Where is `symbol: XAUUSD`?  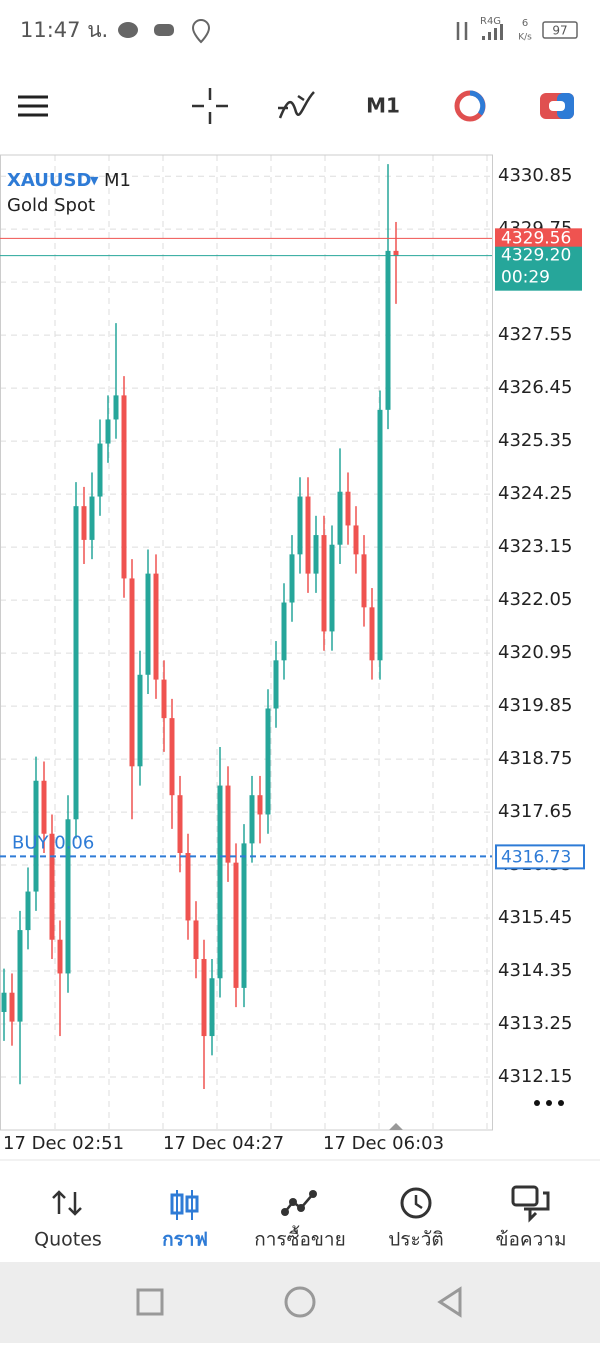
symbol: XAUUSD is located at coordinates (49, 180).